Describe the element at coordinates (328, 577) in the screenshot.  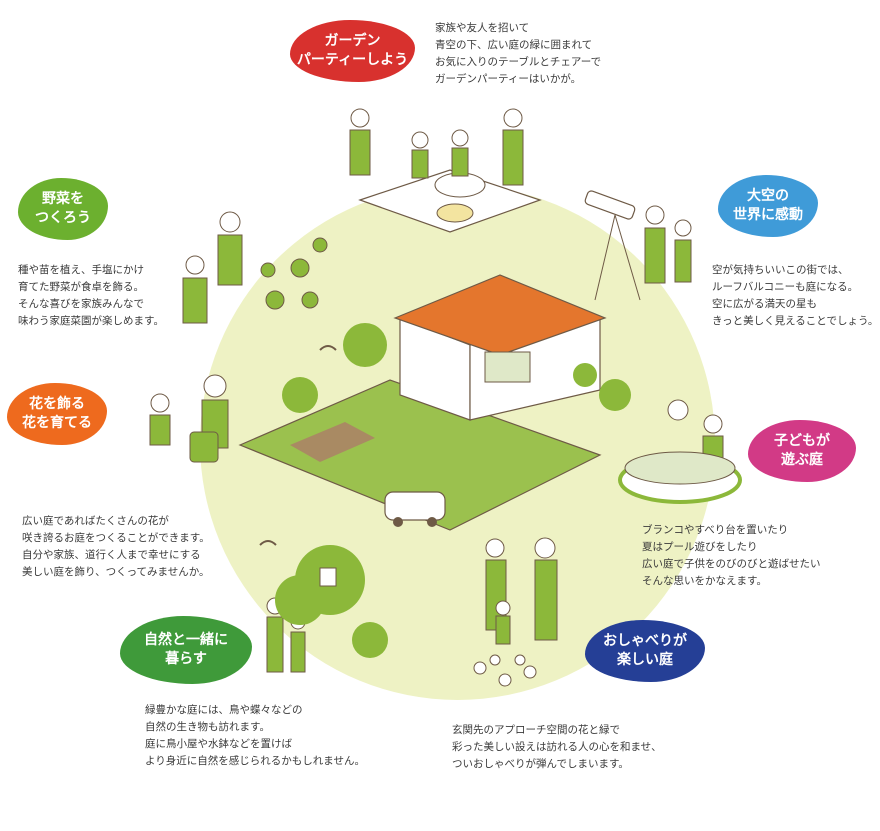
I see `birdhouse` at that location.